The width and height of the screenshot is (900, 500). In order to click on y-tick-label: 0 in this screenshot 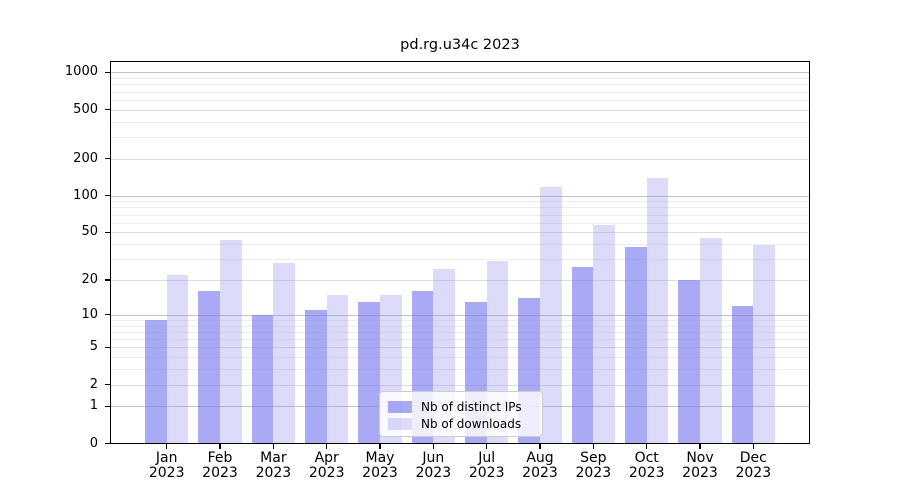, I will do `click(93, 443)`.